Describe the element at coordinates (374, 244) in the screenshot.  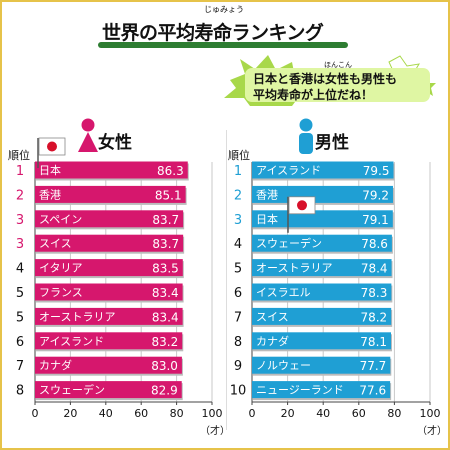
I see `bar-value-label: 78.6` at that location.